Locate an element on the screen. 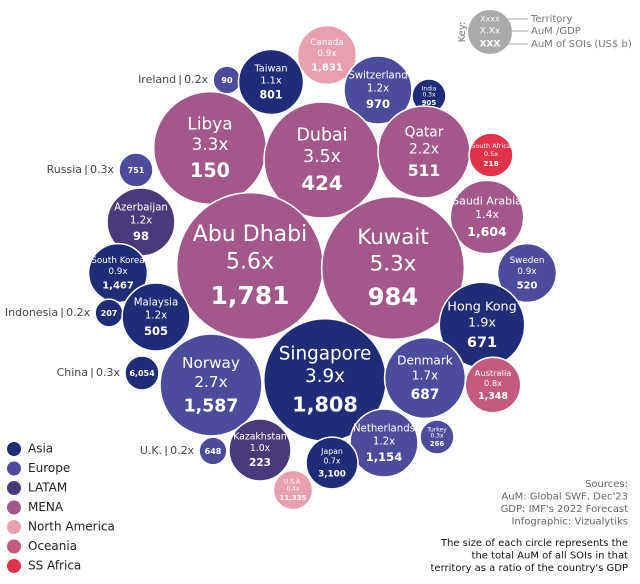 Image resolution: width=640 pixels, height=584 pixels. aum-label: 905 is located at coordinates (429, 103).